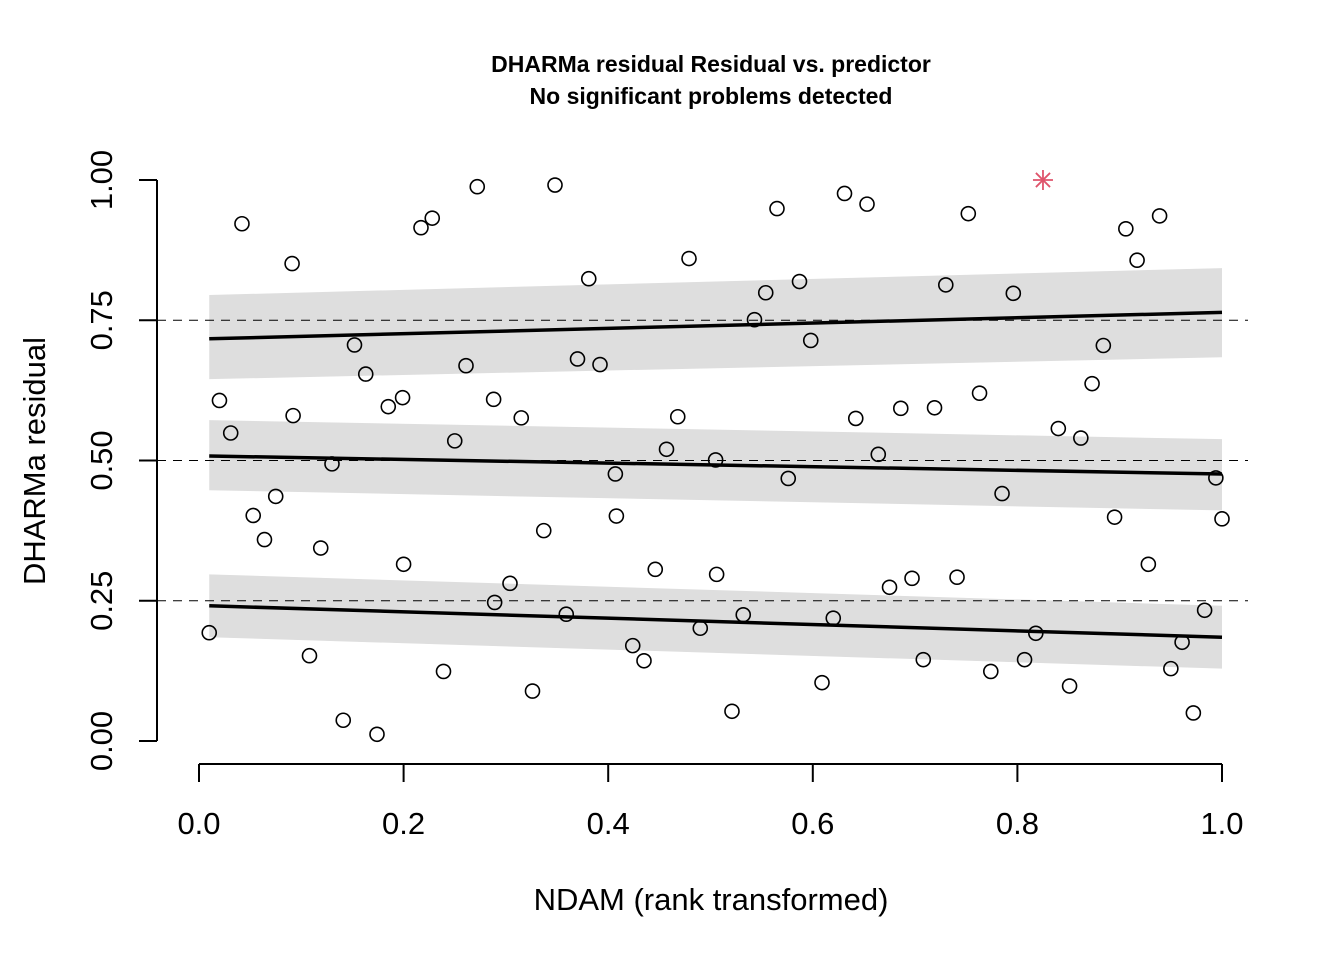 The image size is (1344, 960). I want to click on y-tick-label: 0.25, so click(101, 601).